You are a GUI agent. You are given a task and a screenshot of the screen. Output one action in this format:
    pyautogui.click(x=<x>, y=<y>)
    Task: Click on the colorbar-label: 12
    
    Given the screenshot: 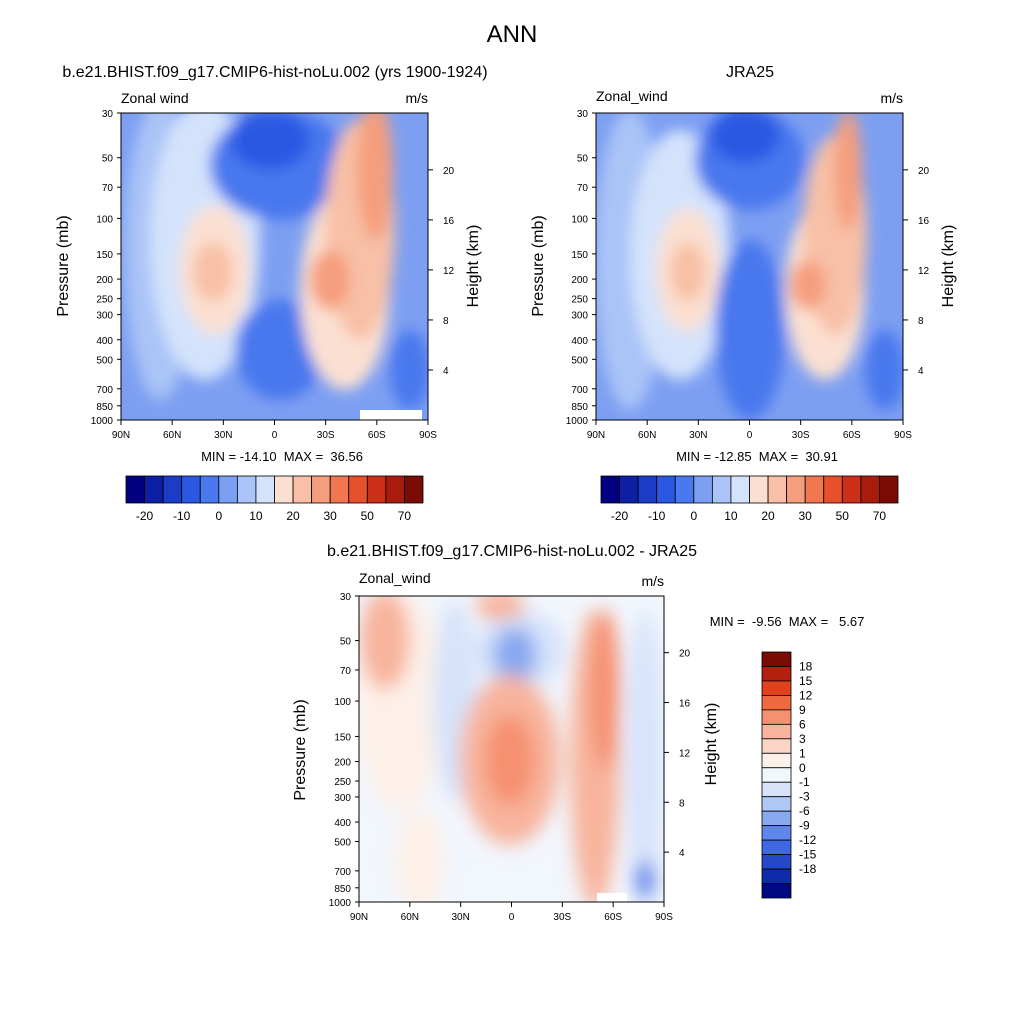 What is the action you would take?
    pyautogui.click(x=806, y=695)
    